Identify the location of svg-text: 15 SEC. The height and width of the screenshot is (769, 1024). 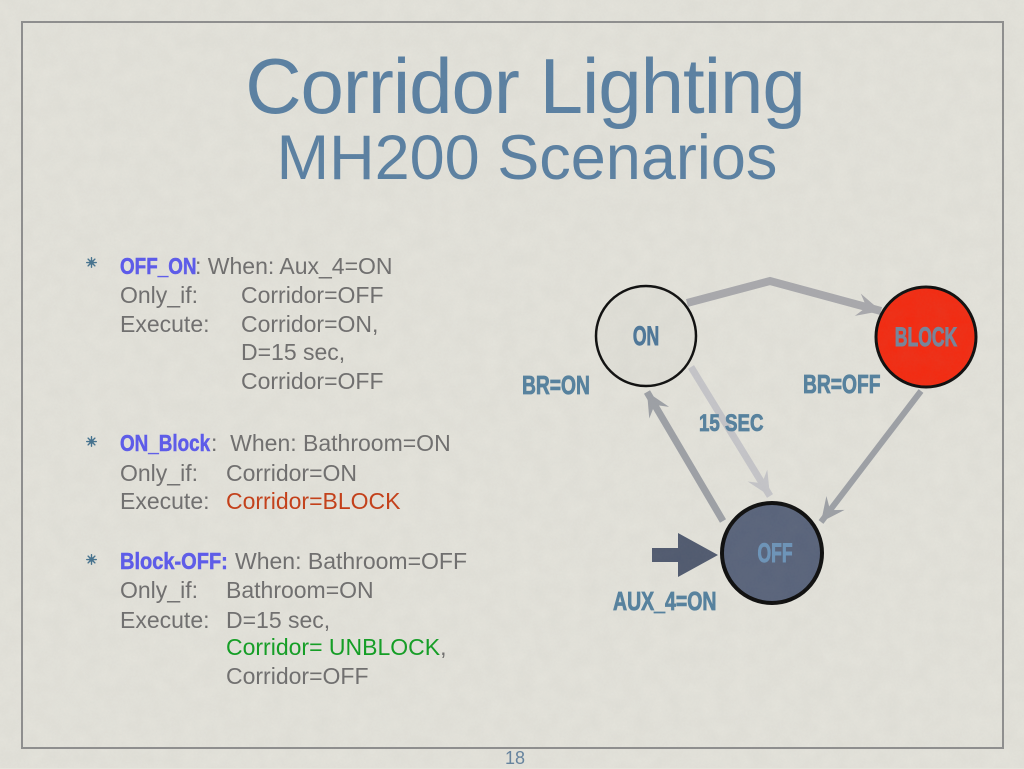
(731, 423).